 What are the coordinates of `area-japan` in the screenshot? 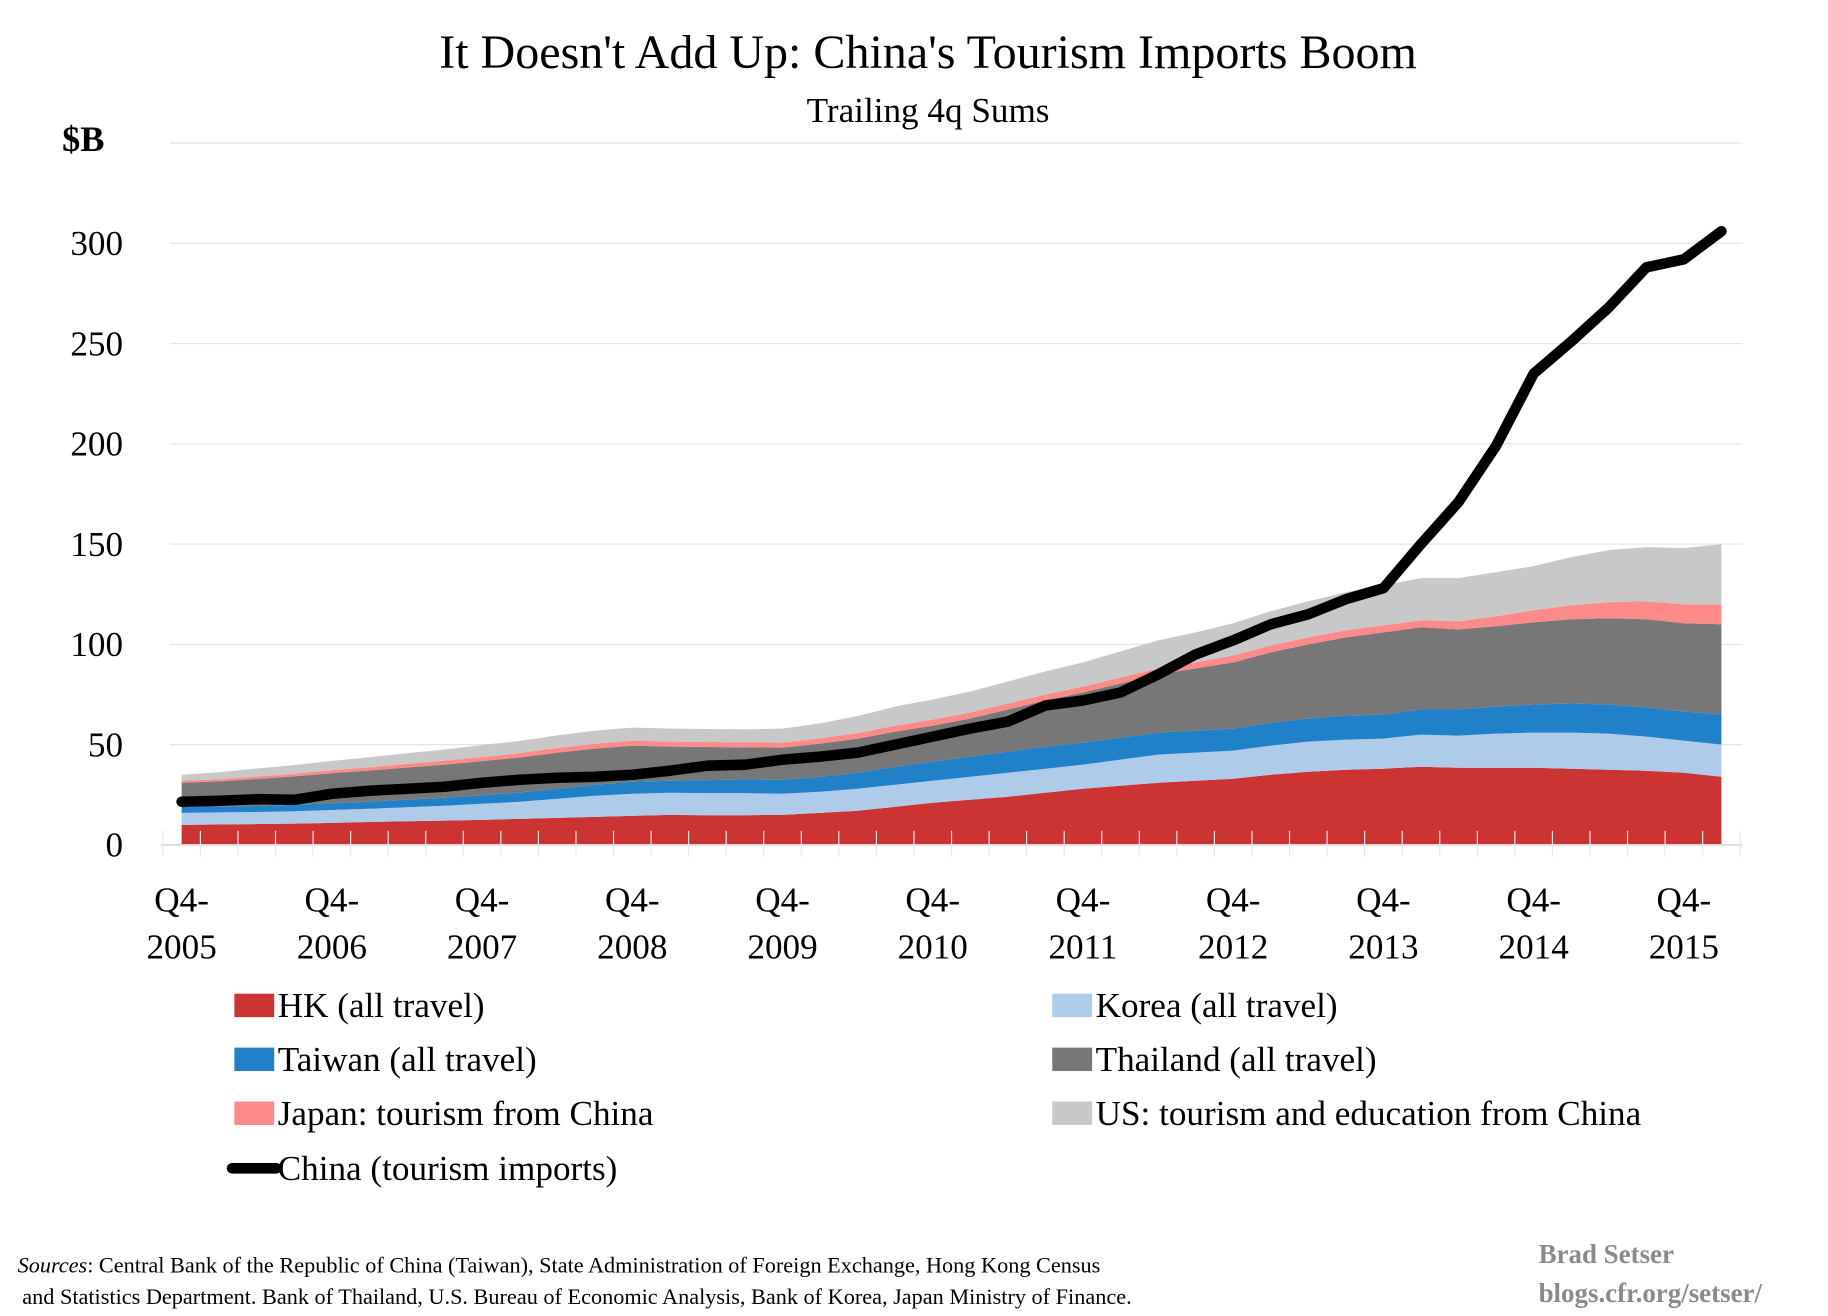 It's located at (951, 692).